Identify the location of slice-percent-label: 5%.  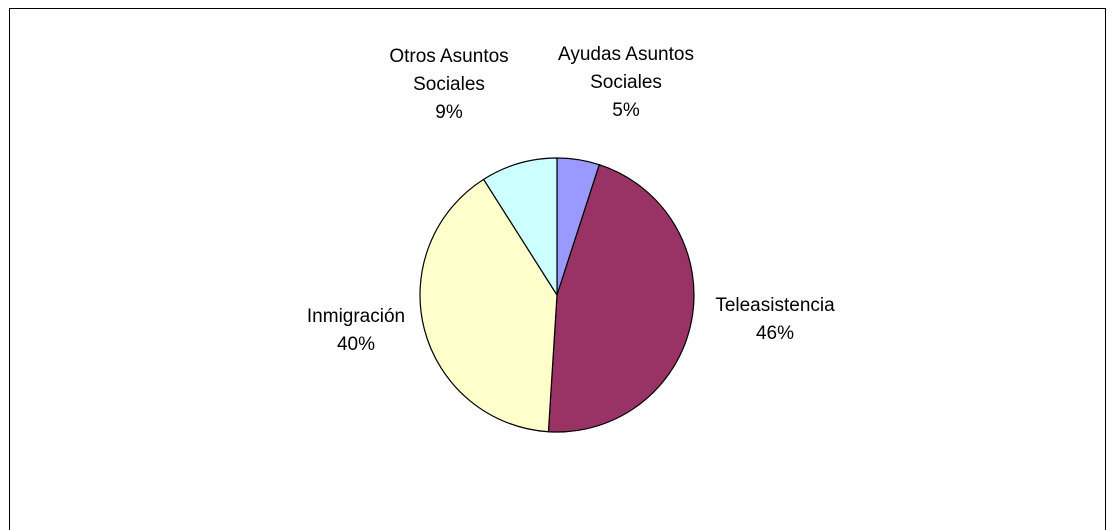
(626, 110).